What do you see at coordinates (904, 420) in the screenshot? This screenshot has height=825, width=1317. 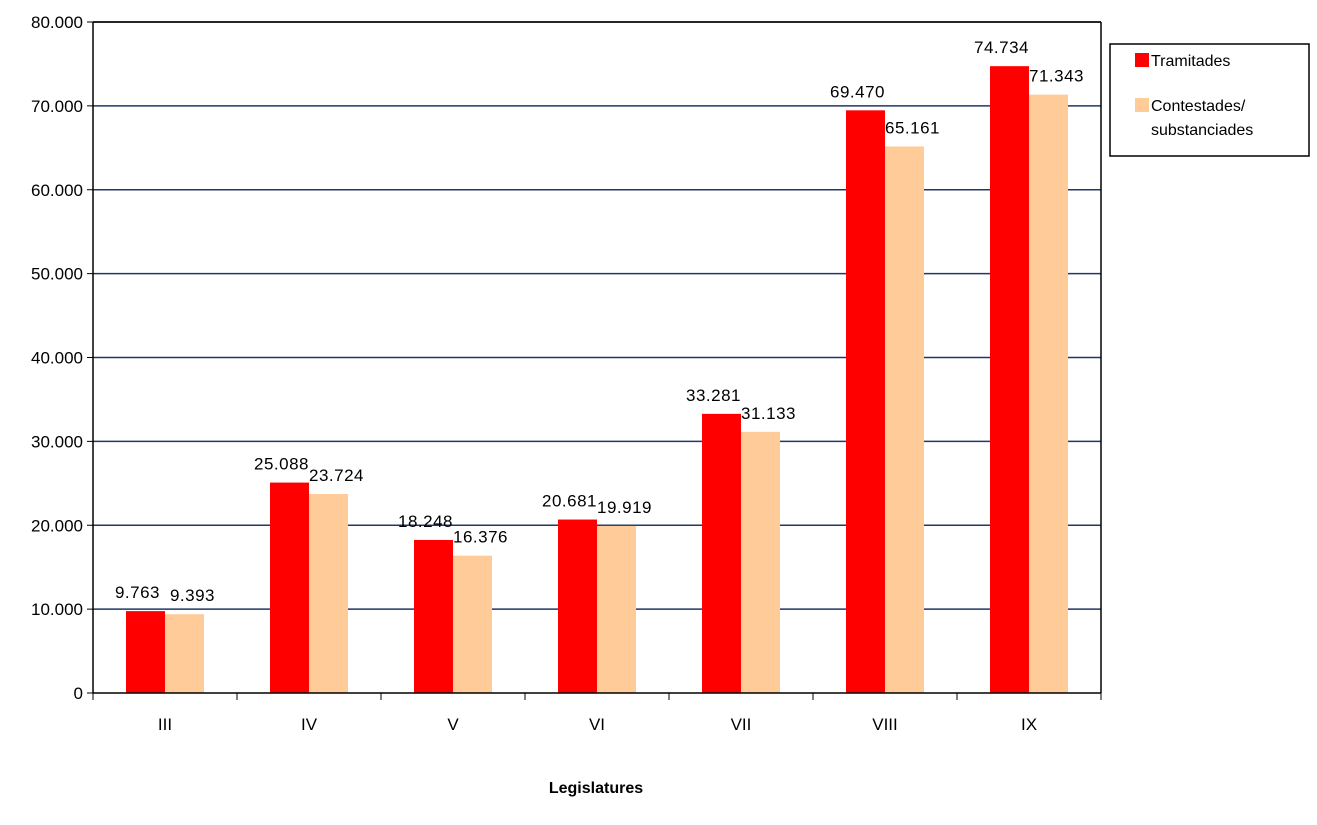 I see `bar-contestades-viii` at bounding box center [904, 420].